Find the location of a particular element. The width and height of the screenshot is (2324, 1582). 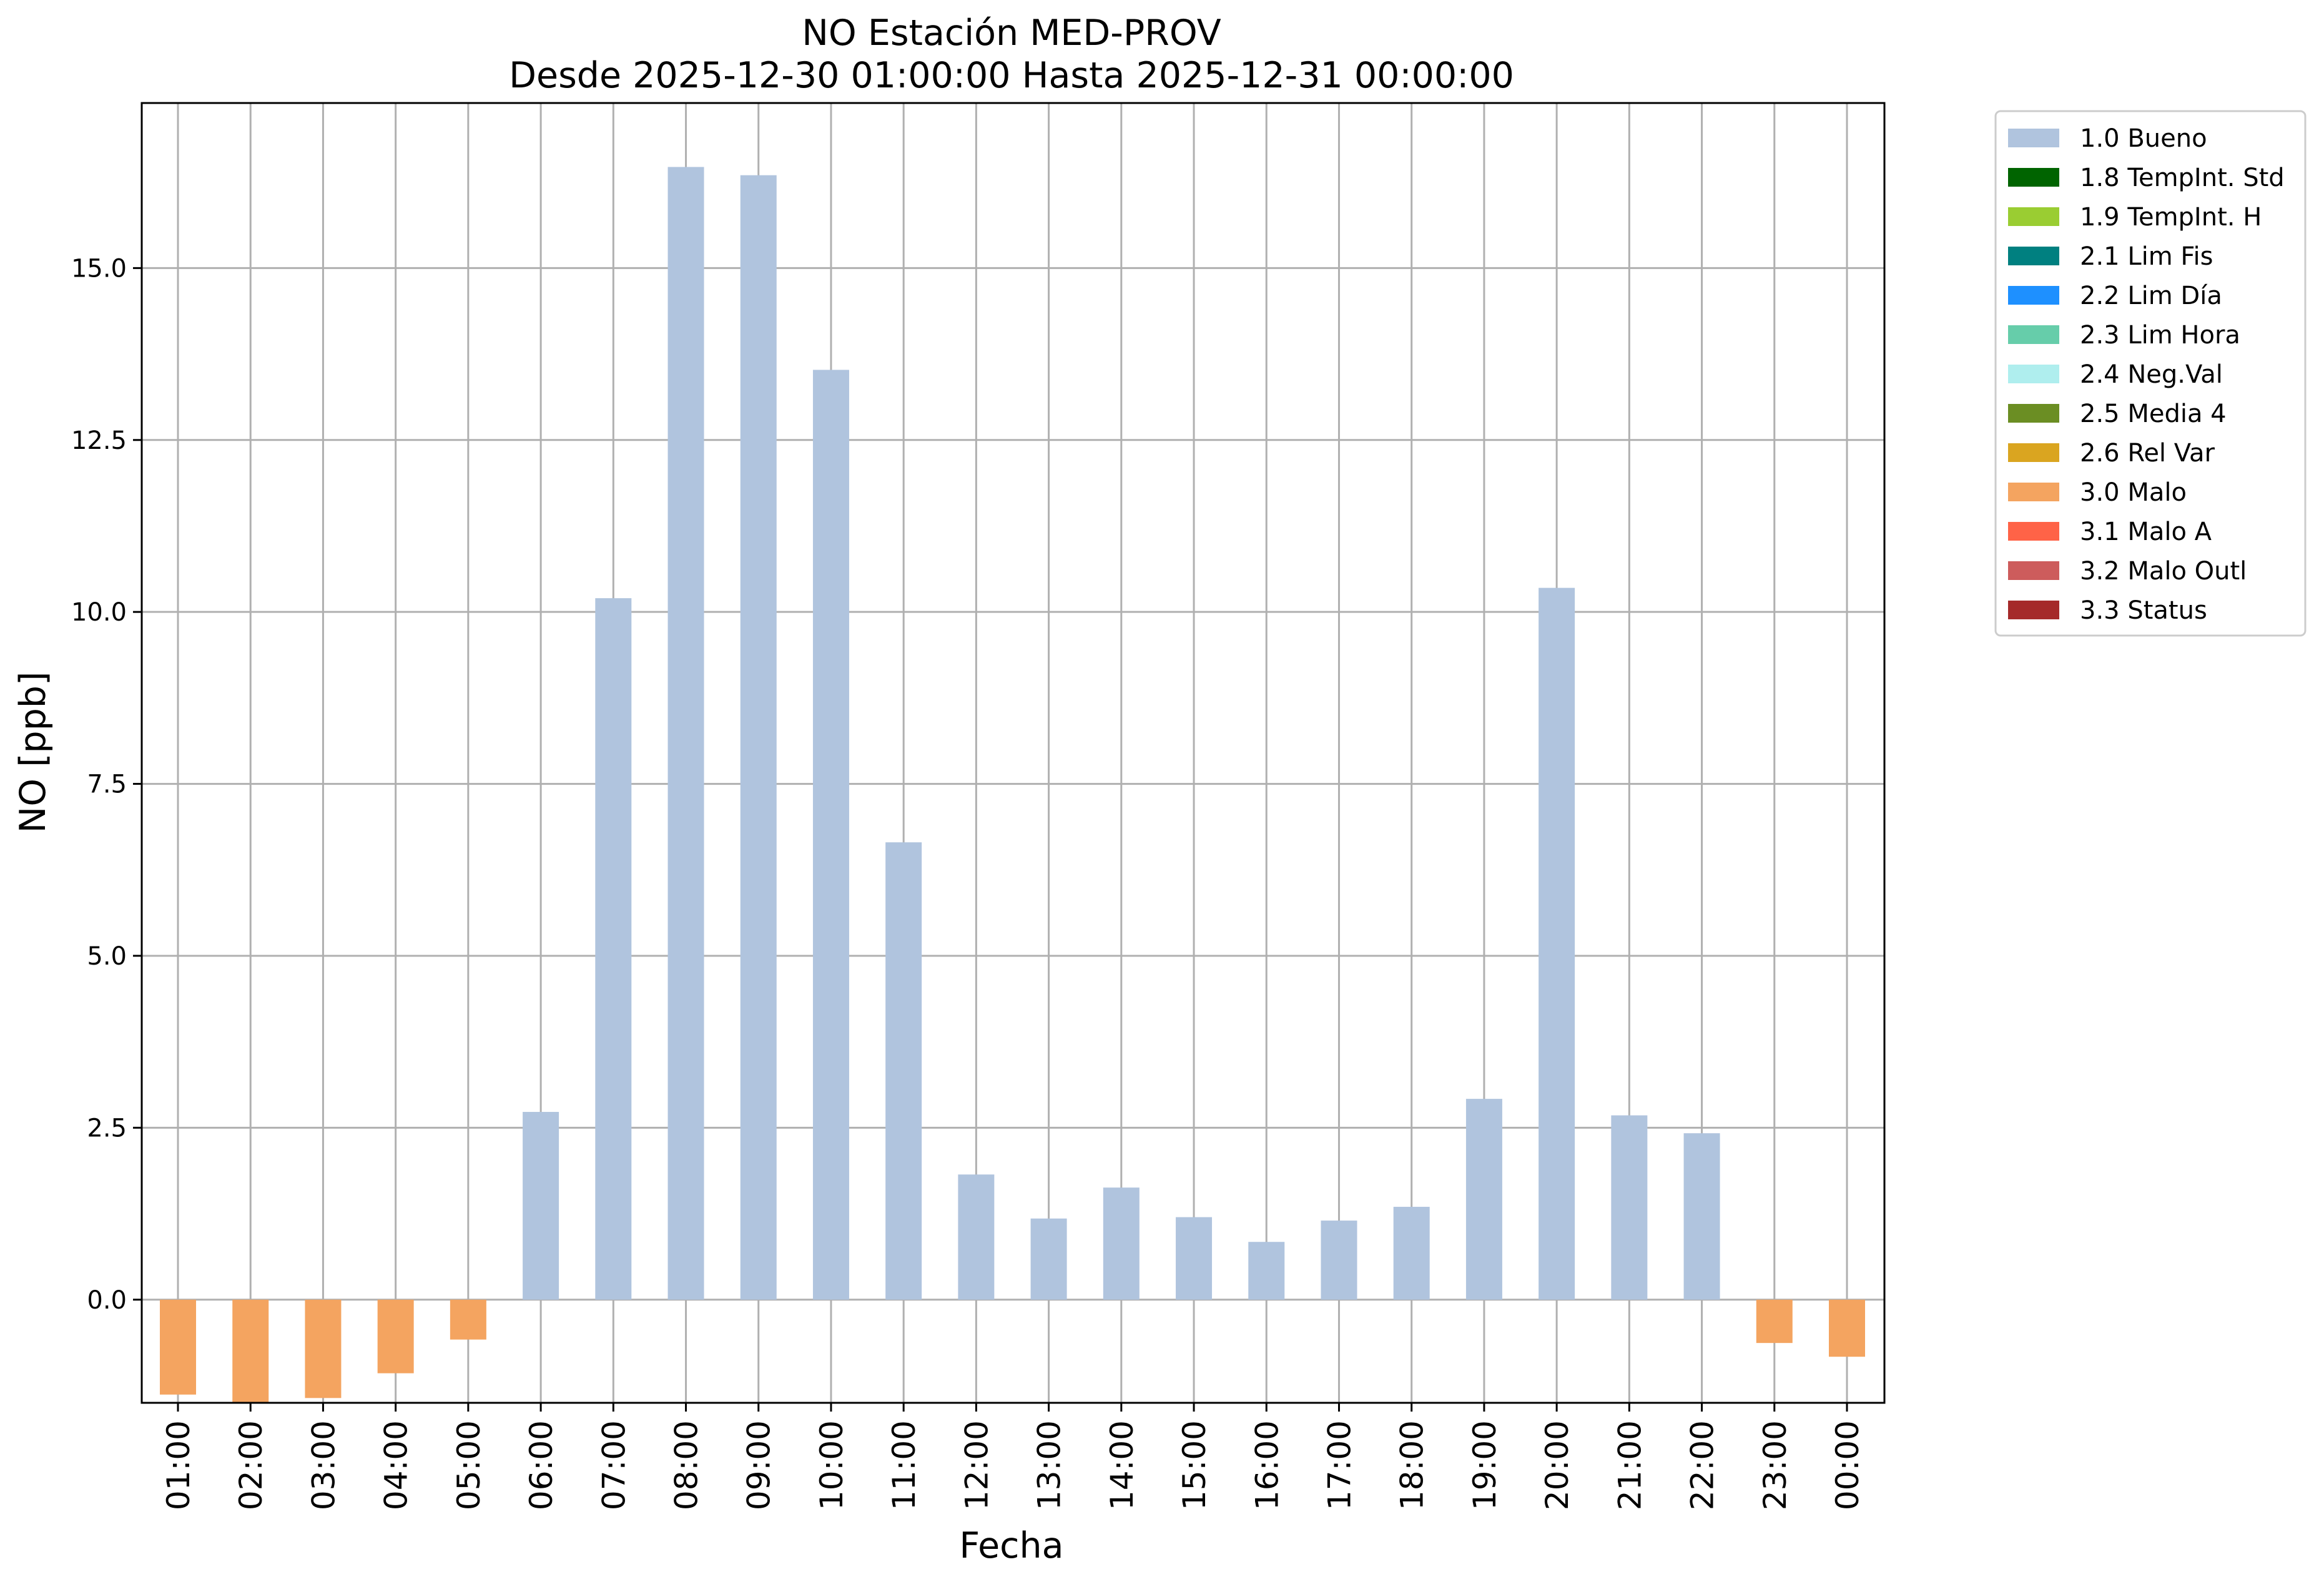

x-tick-label: 07:00 is located at coordinates (614, 1465).